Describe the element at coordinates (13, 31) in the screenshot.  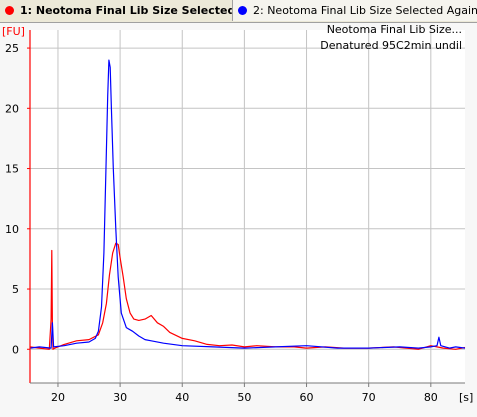
I see `y-axis-unit: [FU]` at that location.